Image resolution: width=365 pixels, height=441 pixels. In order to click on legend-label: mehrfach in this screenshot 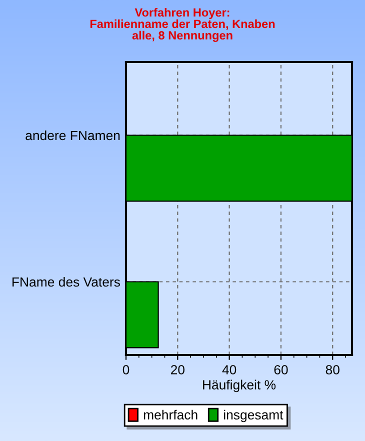, I will do `click(171, 415)`.